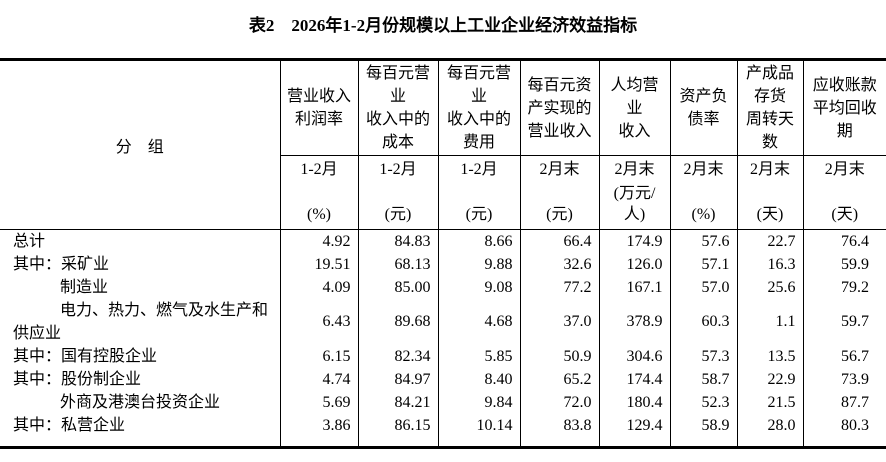  Describe the element at coordinates (844, 356) in the screenshot. I see `data-cell: 56.7` at that location.